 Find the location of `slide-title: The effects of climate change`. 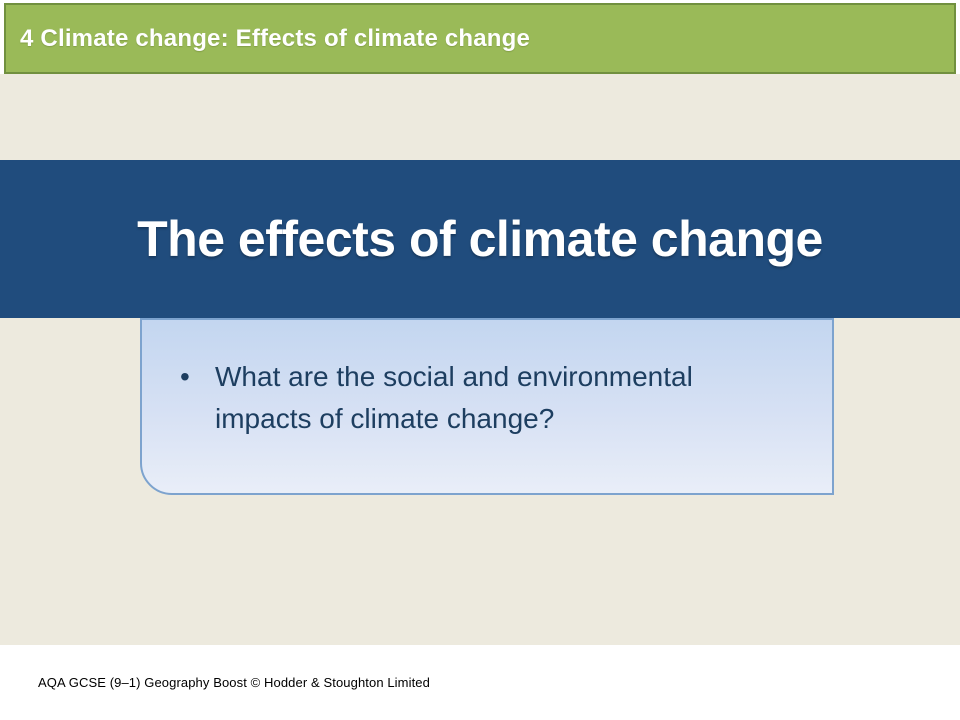

slide-title: The effects of climate change is located at coordinates (480, 239).